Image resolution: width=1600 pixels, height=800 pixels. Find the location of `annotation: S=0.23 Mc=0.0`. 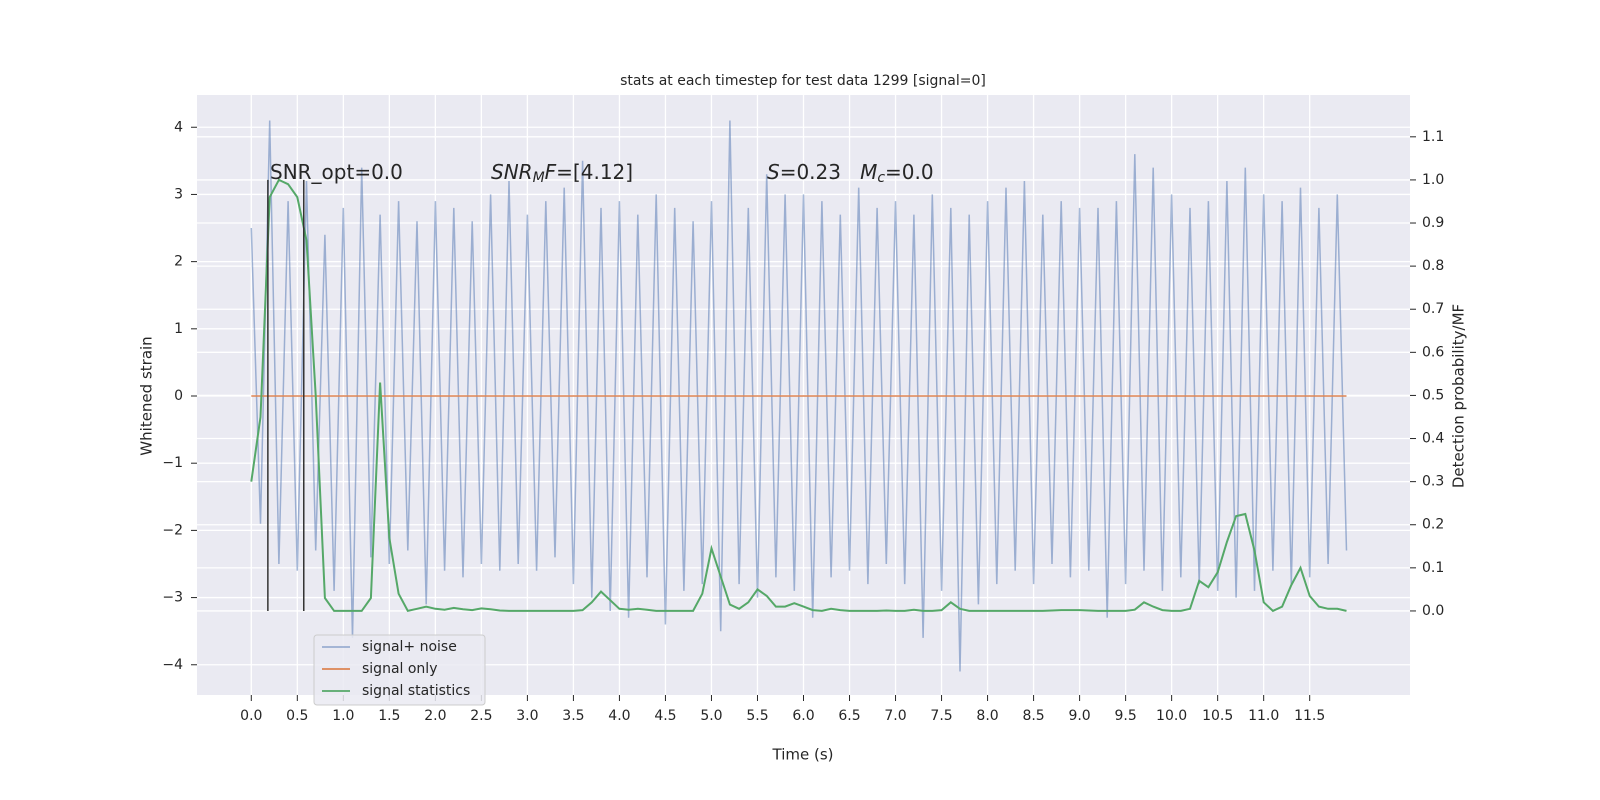

annotation: S=0.23 Mc=0.0 is located at coordinates (850, 173).